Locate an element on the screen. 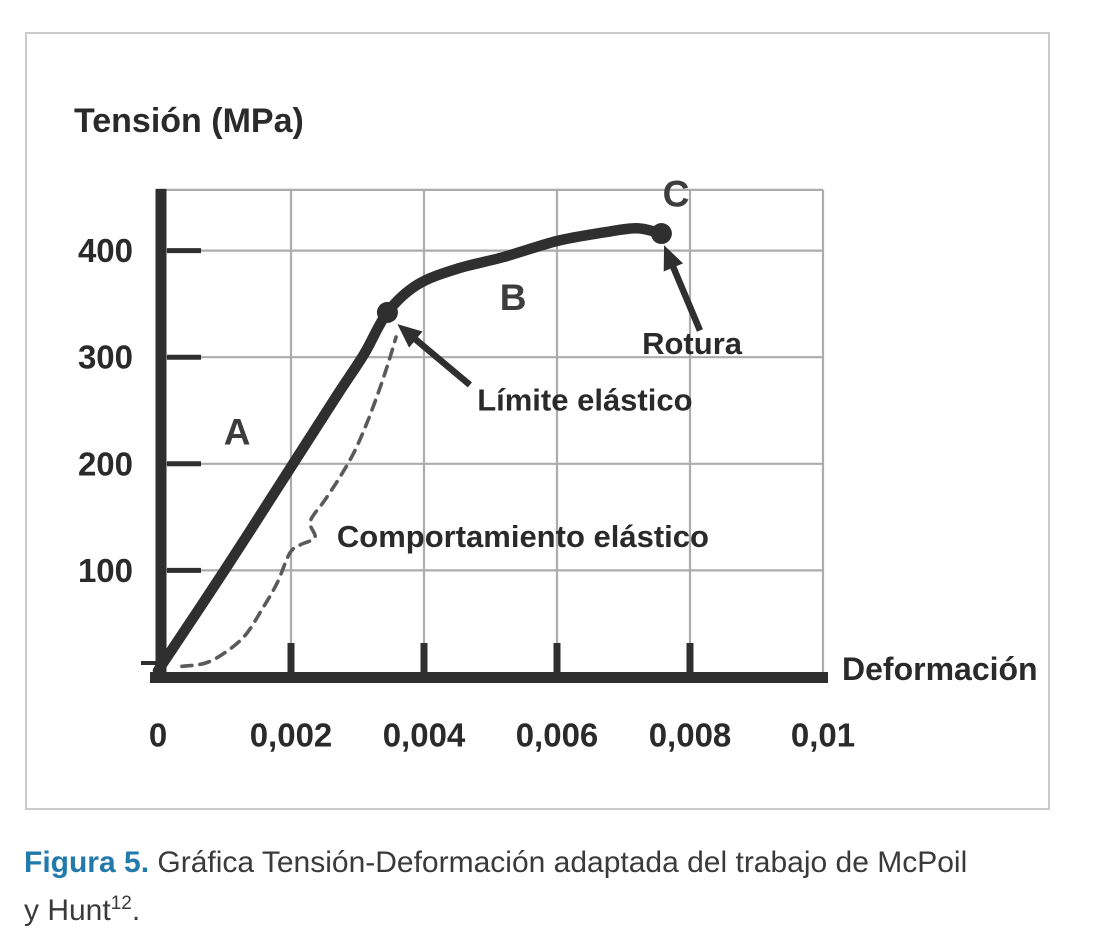 This screenshot has width=1098, height=941. y-tick-label-300: 300 is located at coordinates (105, 357).